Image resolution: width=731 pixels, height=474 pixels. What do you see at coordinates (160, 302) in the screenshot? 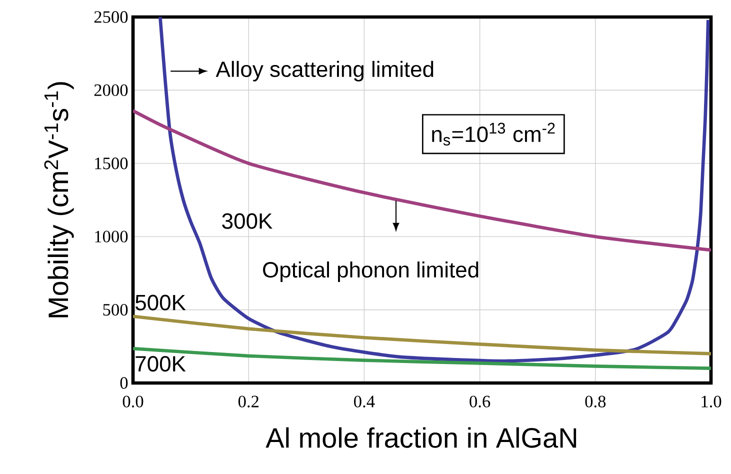
I see `series-label: 500K` at bounding box center [160, 302].